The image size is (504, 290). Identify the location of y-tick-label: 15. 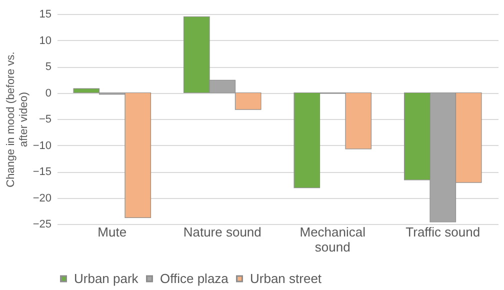
(45, 14).